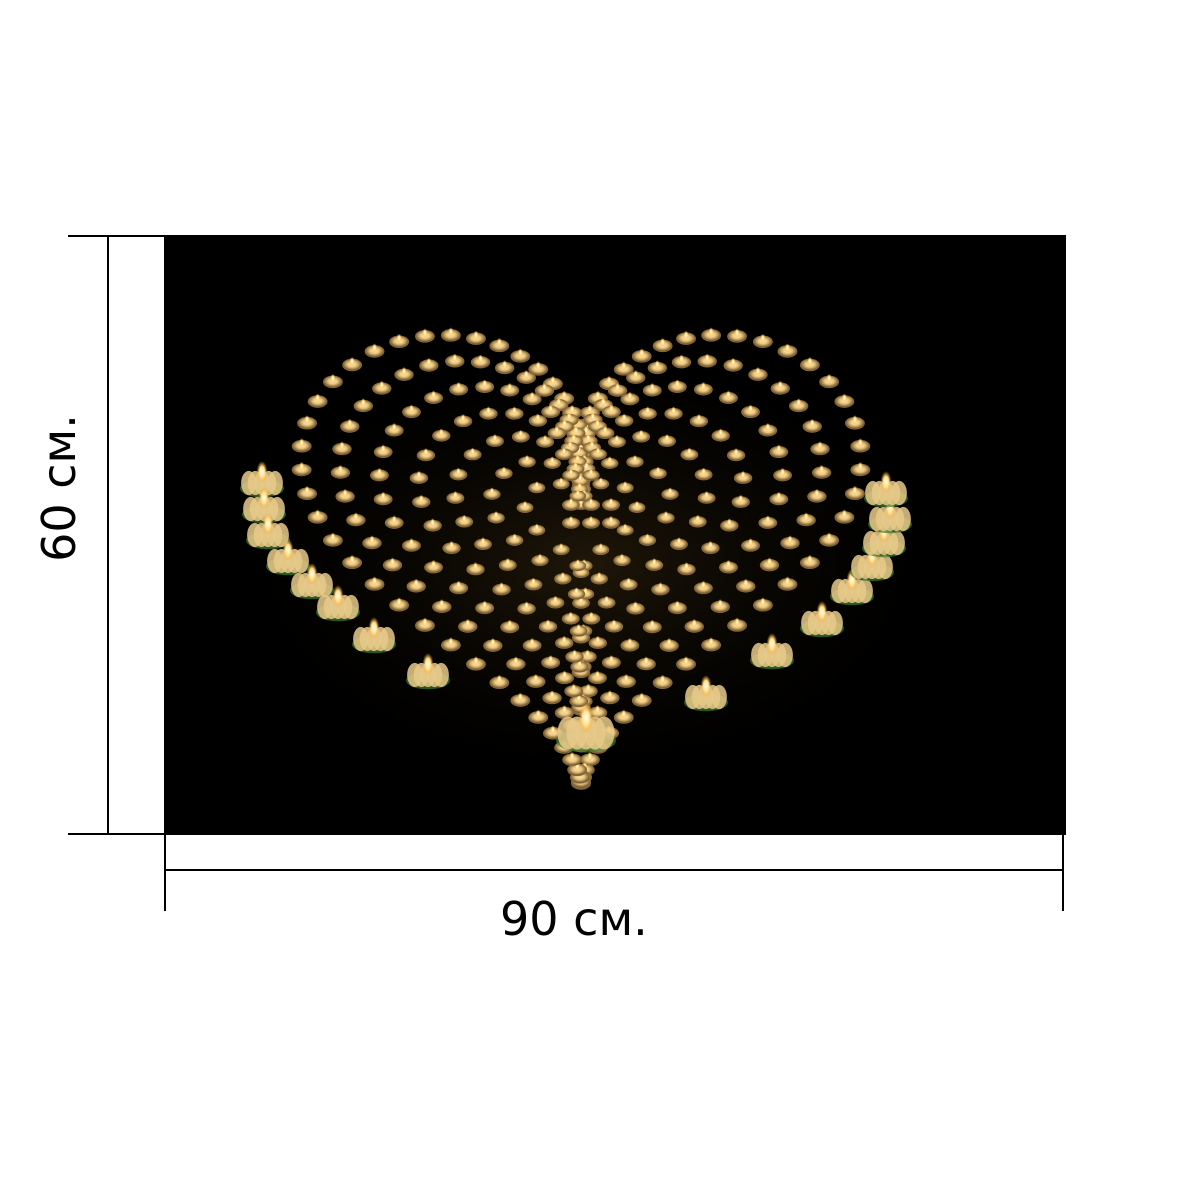 The width and height of the screenshot is (1200, 1200). What do you see at coordinates (576, 607) in the screenshot?
I see `lotus-candle-group` at bounding box center [576, 607].